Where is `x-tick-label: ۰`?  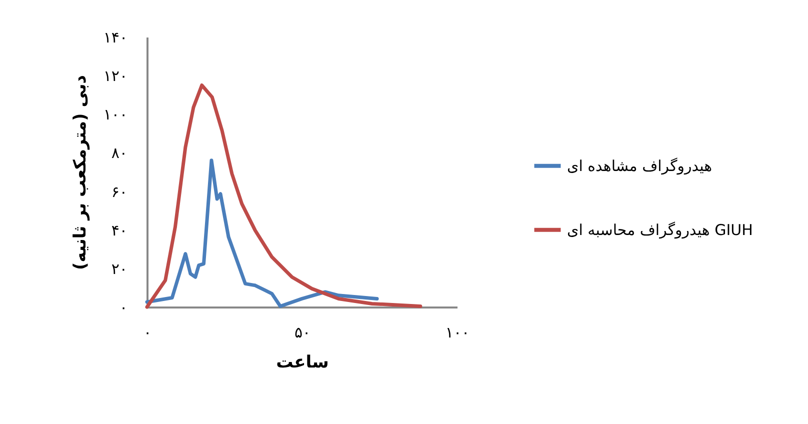
x-tick-label: ۰ is located at coordinates (147, 333).